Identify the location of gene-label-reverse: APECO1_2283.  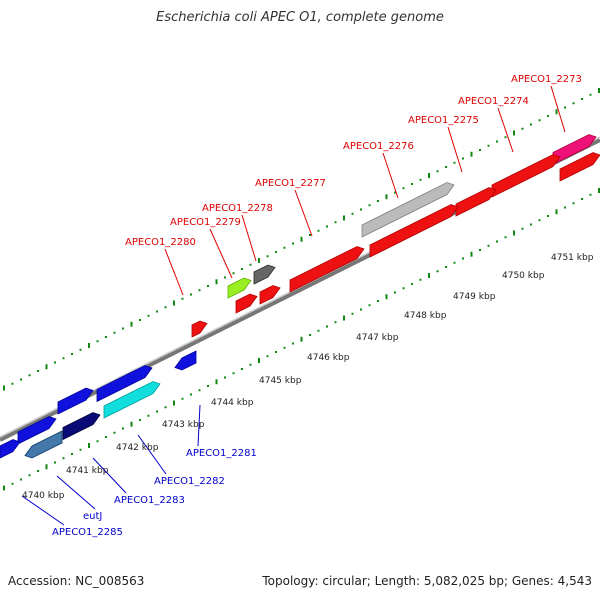
(149, 500).